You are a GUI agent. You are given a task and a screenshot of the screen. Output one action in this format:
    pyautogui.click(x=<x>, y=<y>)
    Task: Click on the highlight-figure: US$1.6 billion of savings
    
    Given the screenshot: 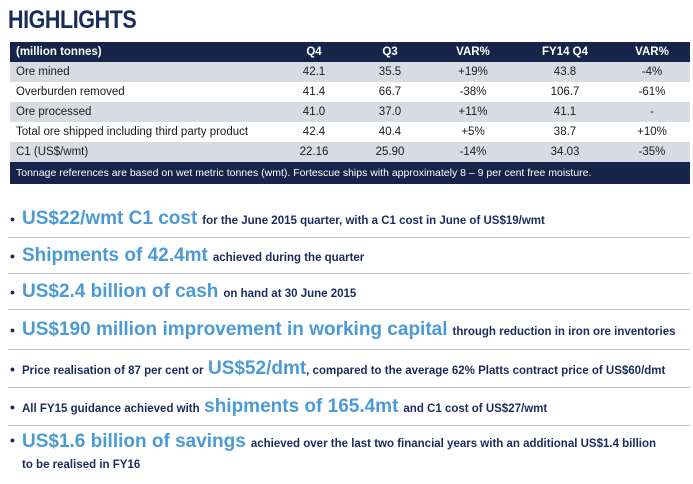 What is the action you would take?
    pyautogui.click(x=134, y=441)
    